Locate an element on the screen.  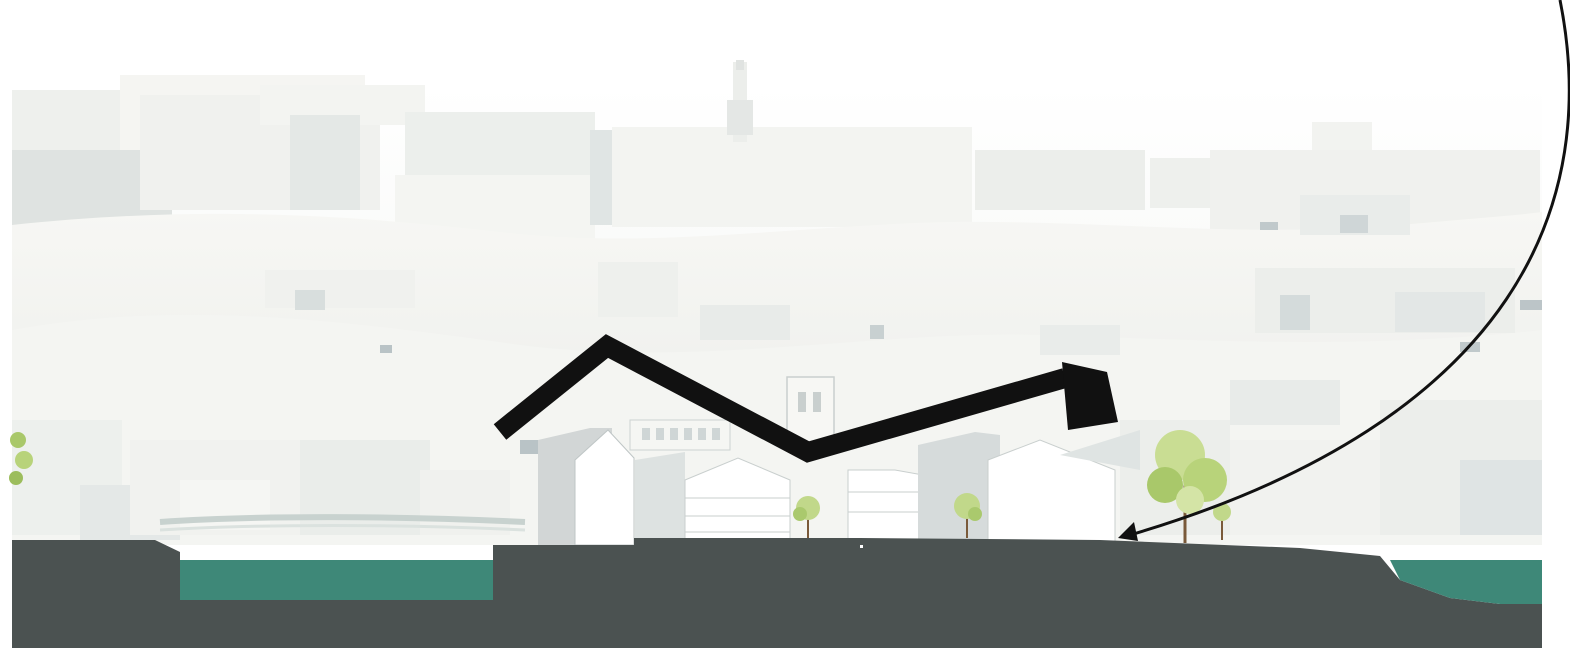
tree-large is located at coordinates (1187, 486).